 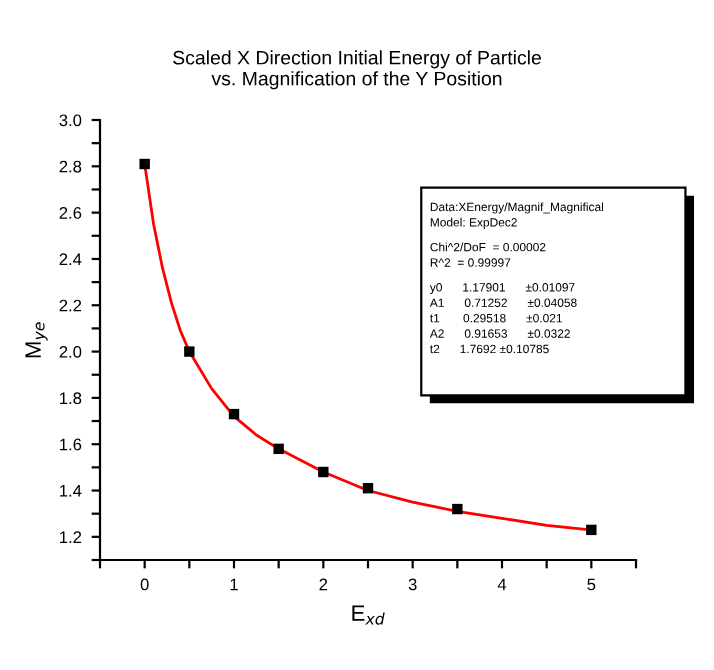 I want to click on x-tick-label: 1, so click(x=234, y=584).